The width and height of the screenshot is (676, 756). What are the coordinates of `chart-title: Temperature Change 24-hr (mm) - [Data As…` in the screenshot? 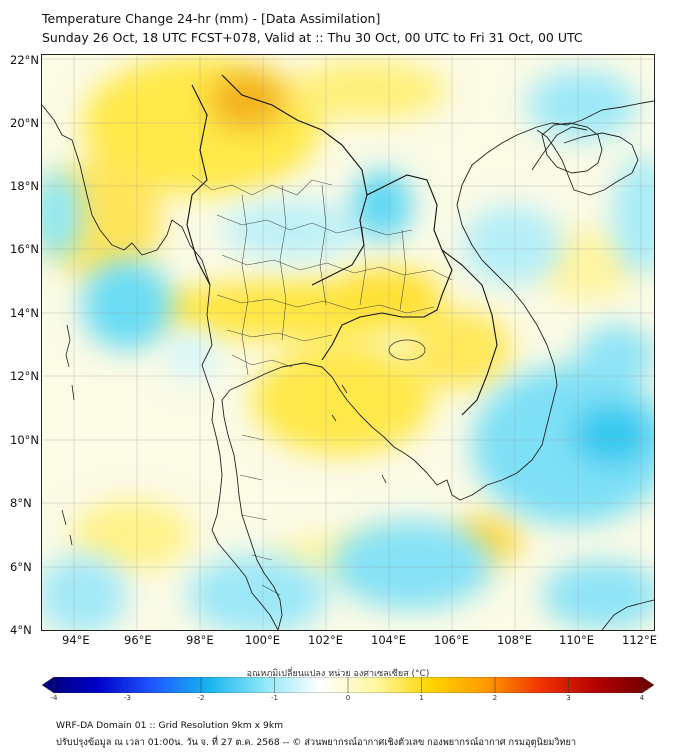 It's located at (211, 18).